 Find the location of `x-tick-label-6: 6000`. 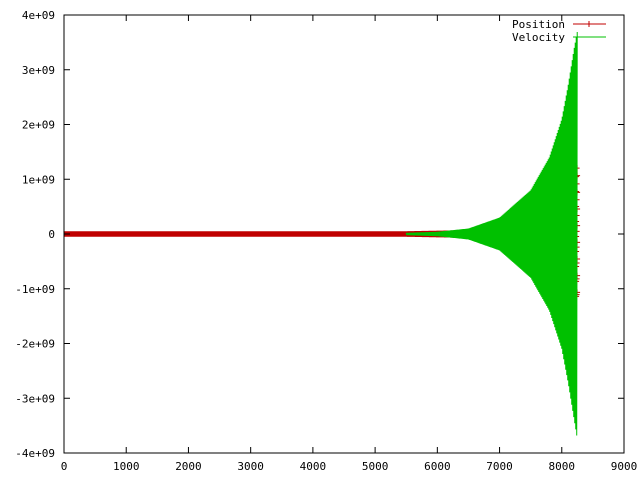

x-tick-label-6: 6000 is located at coordinates (437, 466).